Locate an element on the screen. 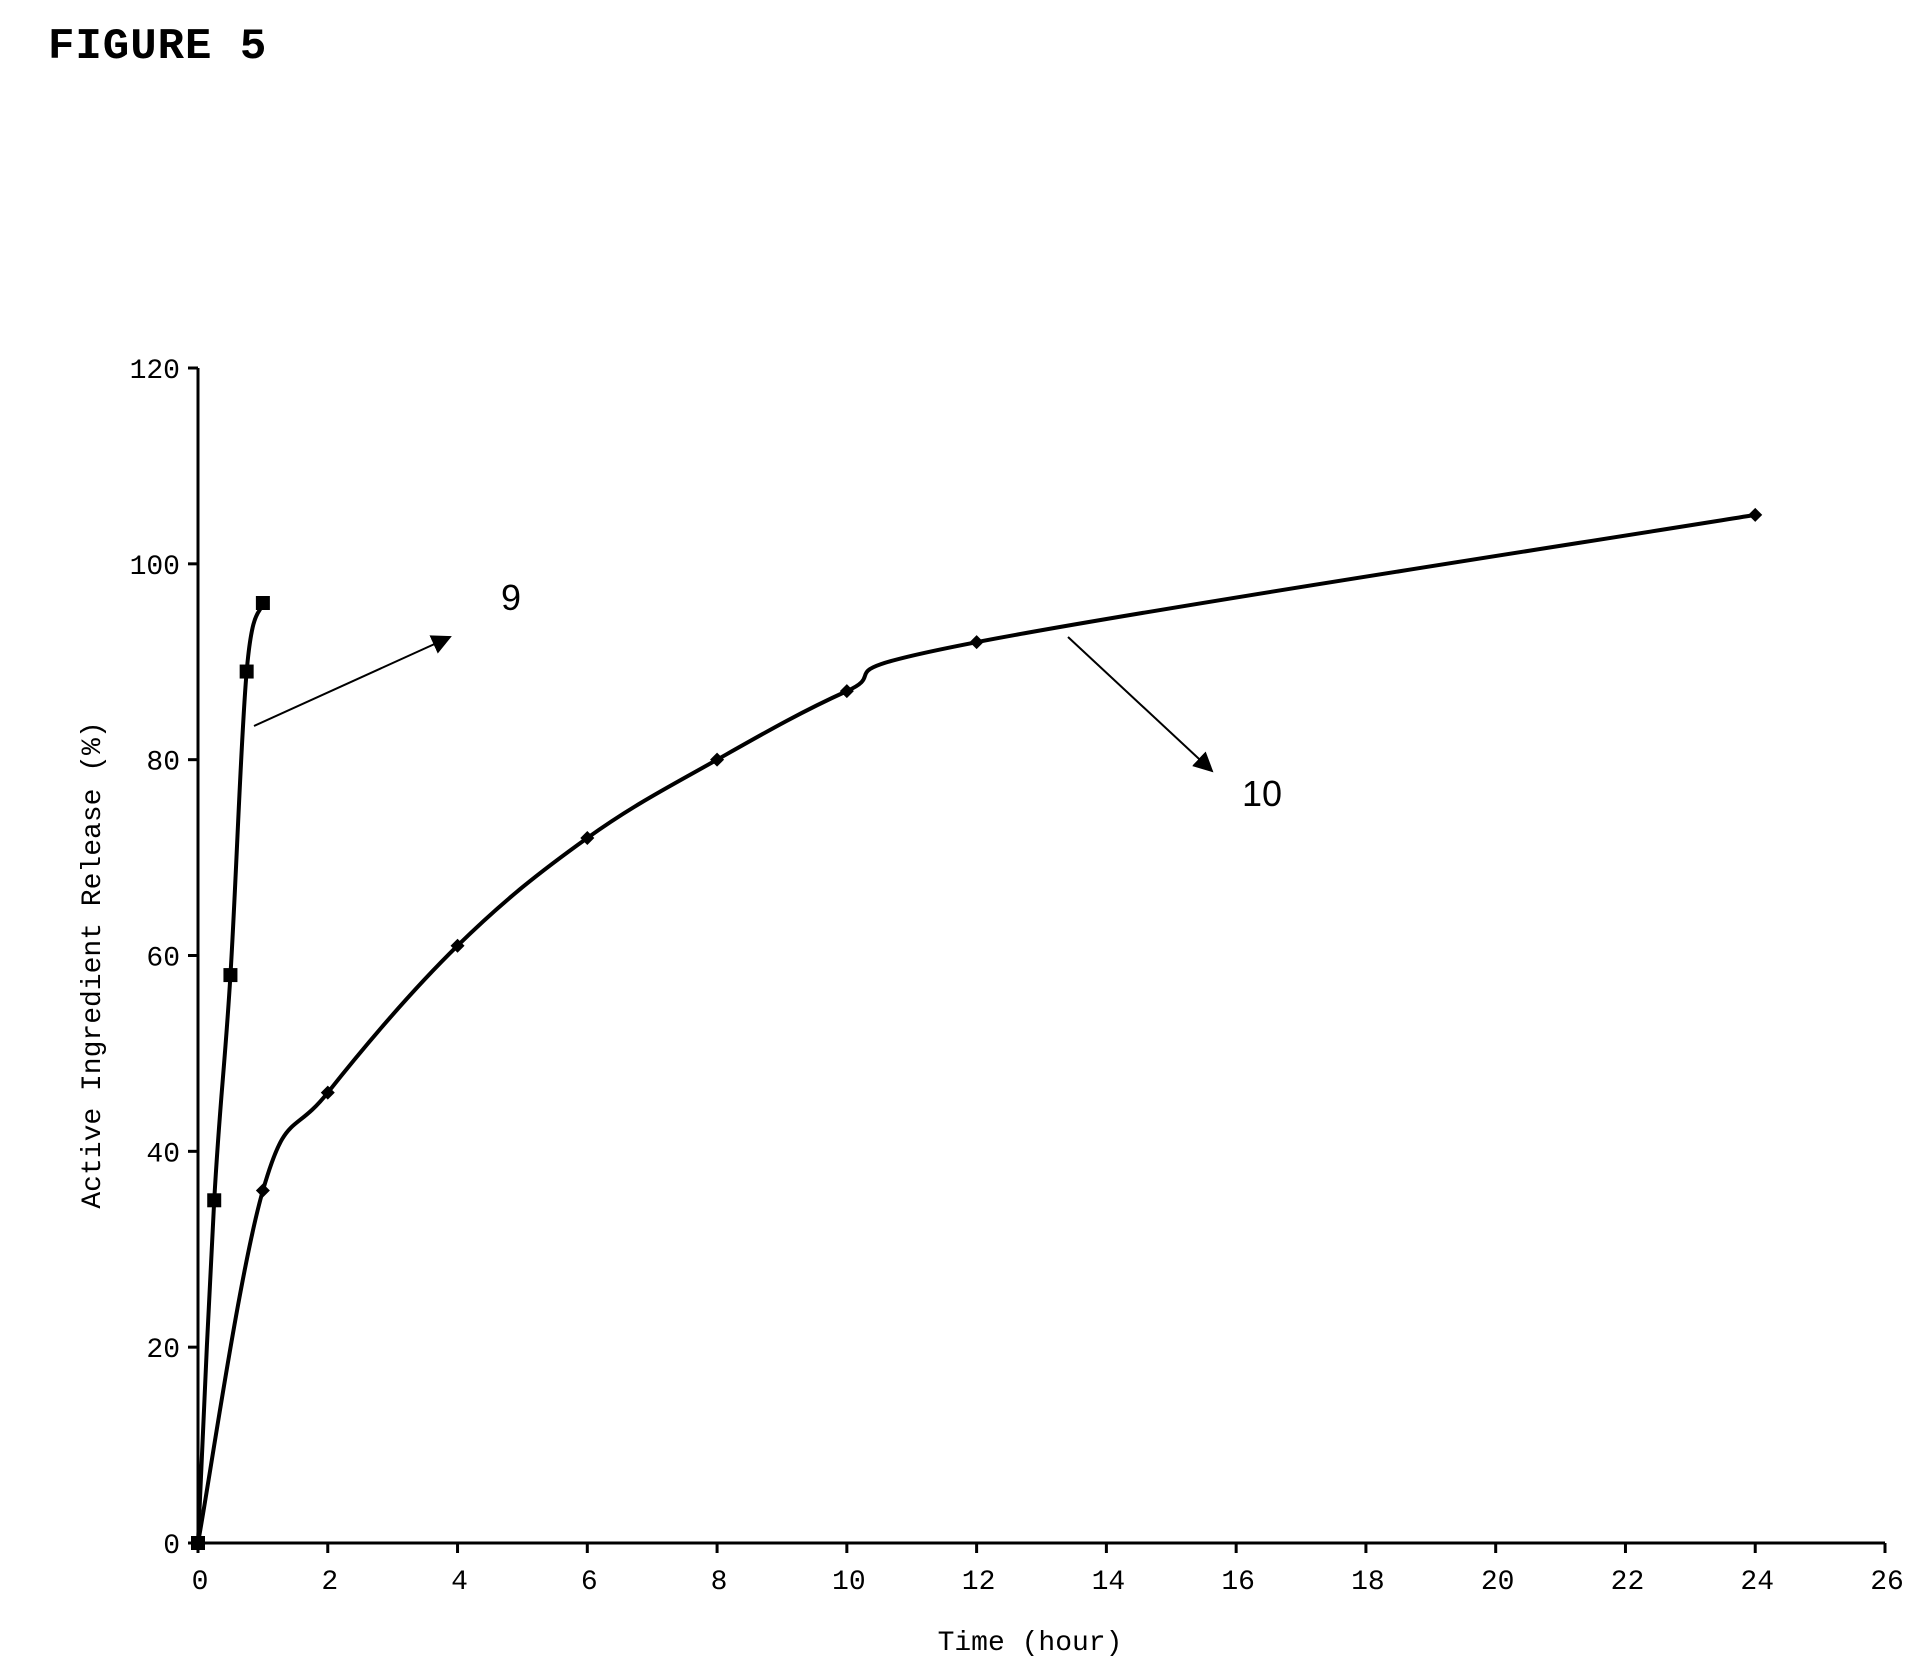 The width and height of the screenshot is (1930, 1658). x-tick-label: 22 is located at coordinates (1628, 1582).